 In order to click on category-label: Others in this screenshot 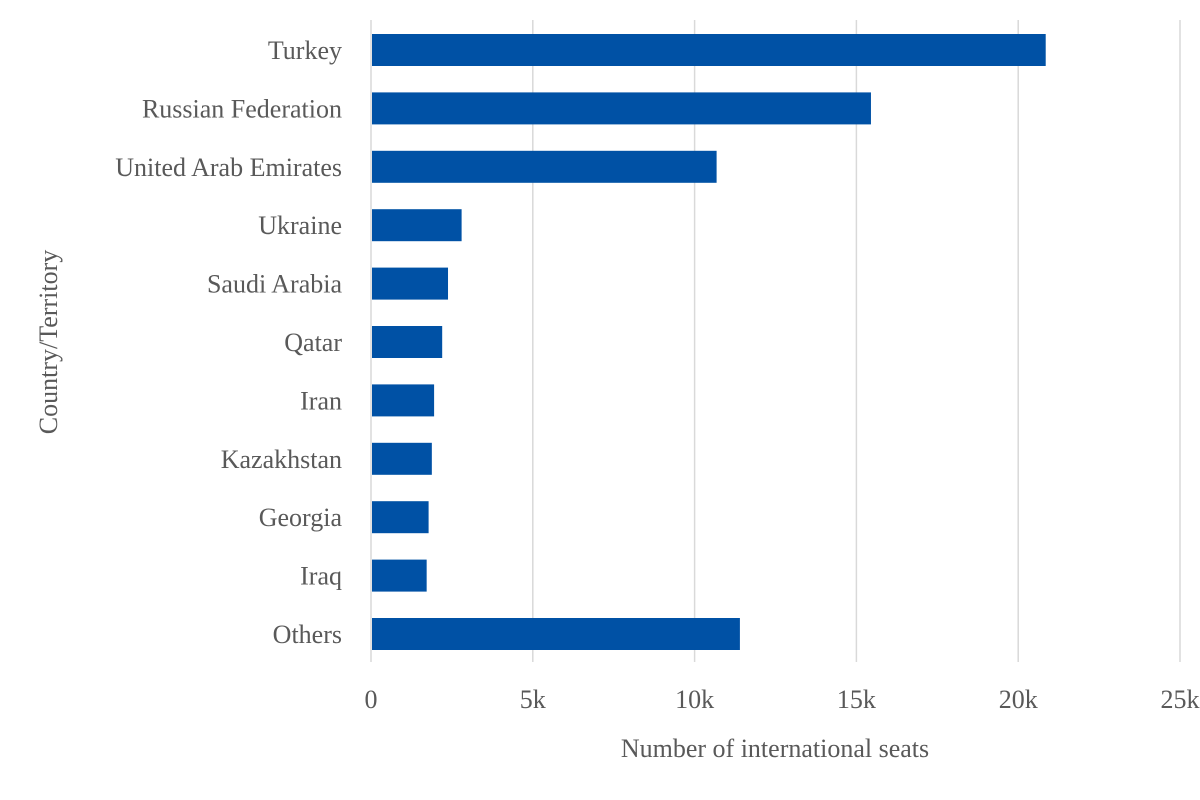, I will do `click(307, 634)`.